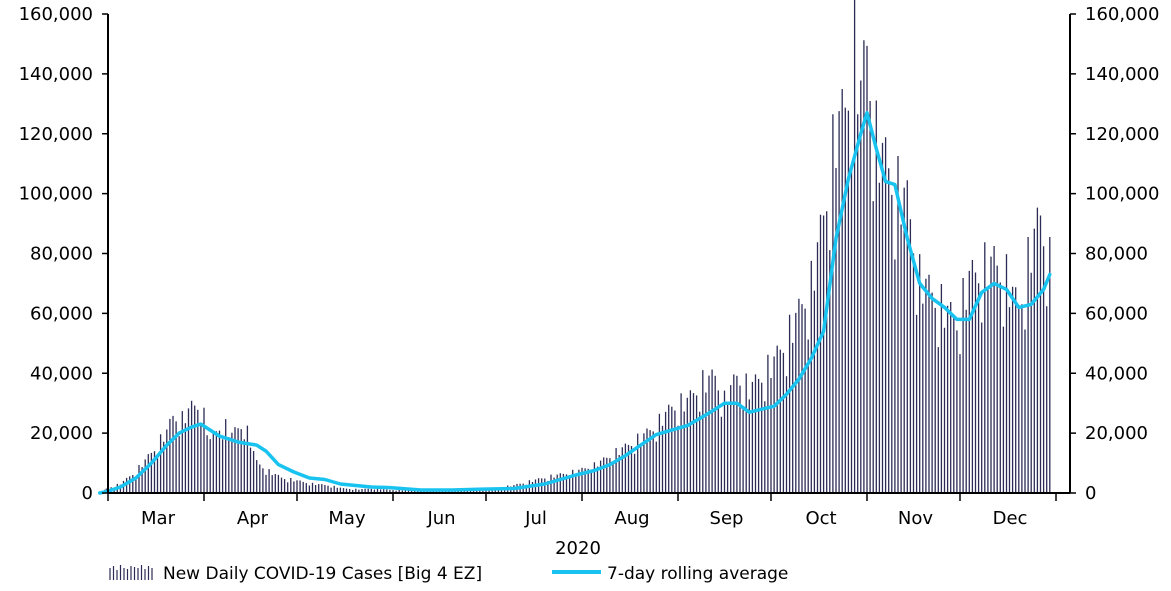  Describe the element at coordinates (1090, 493) in the screenshot. I see `y-tick-label-right: 0` at that location.